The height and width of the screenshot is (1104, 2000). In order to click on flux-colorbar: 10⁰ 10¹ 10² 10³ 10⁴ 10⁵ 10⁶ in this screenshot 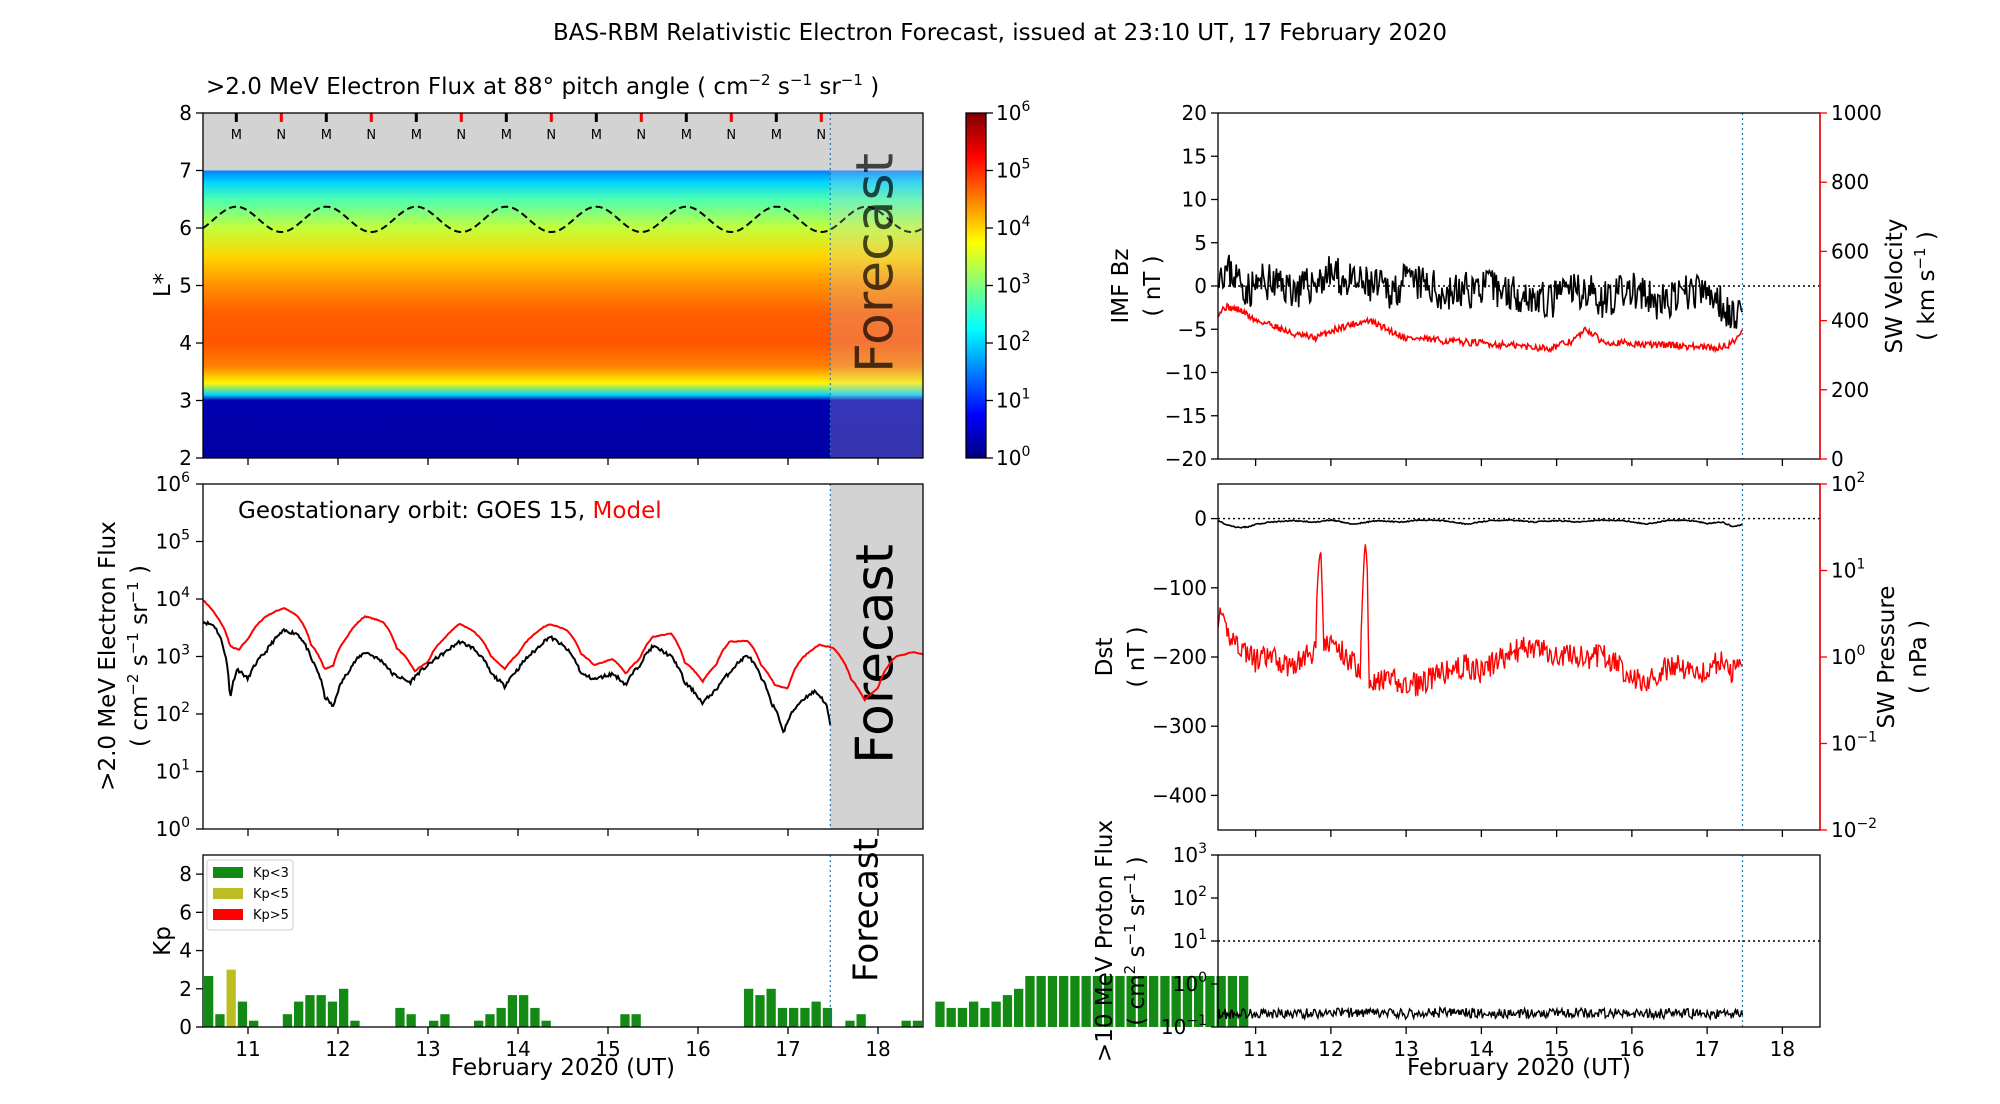, I will do `click(997, 284)`.